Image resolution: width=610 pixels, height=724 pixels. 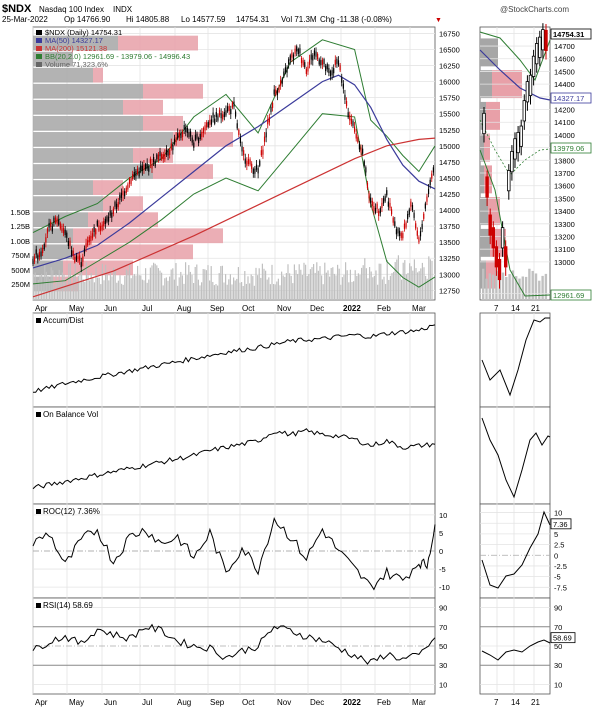 What do you see at coordinates (561, 524) in the screenshot?
I see `zoom-roc-value-box` at bounding box center [561, 524].